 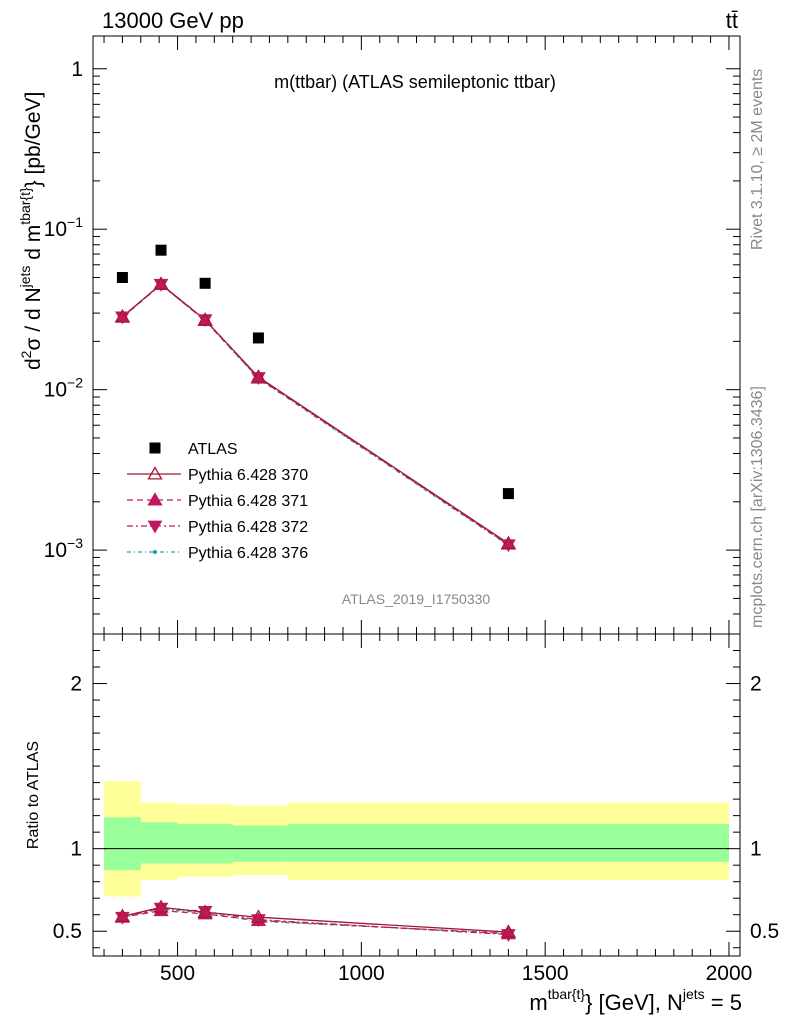 What do you see at coordinates (76, 684) in the screenshot?
I see `ratio-y-tick-label-left: 2` at bounding box center [76, 684].